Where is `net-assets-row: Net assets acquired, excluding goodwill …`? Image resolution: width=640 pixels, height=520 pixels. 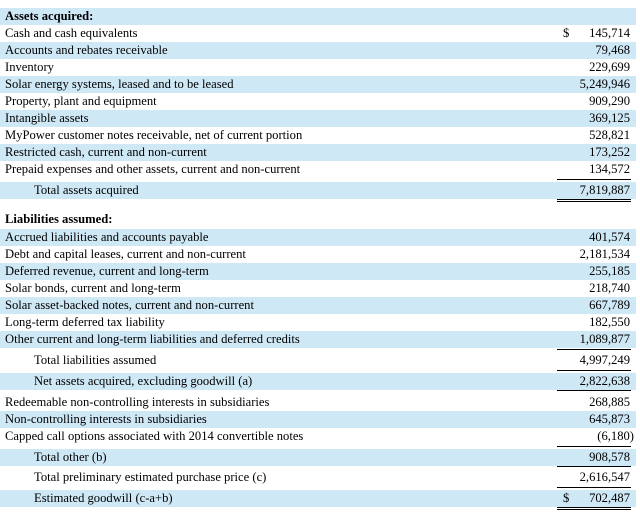
net-assets-row: Net assets acquired, excluding goodwill … is located at coordinates (320, 381).